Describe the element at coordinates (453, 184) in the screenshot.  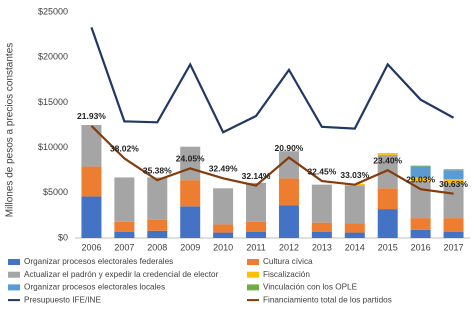
I see `percent-annotation: 30.63%` at that location.